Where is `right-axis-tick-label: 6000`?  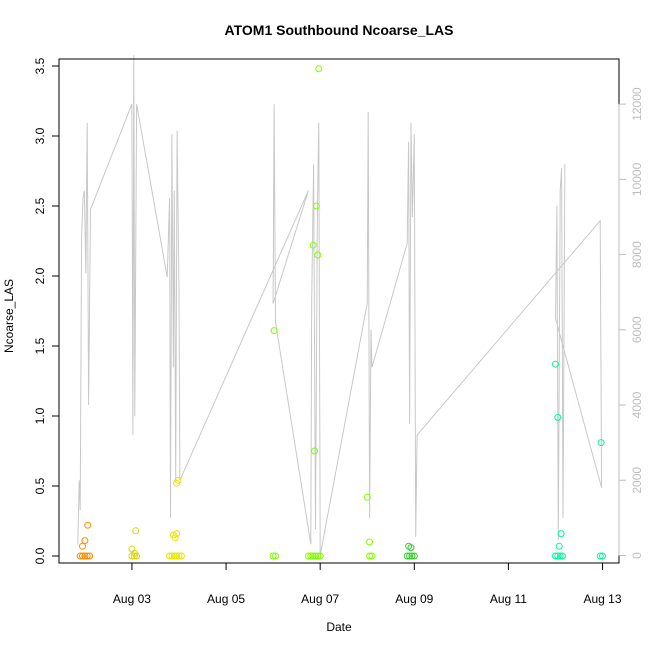 right-axis-tick-label: 6000 is located at coordinates (637, 329).